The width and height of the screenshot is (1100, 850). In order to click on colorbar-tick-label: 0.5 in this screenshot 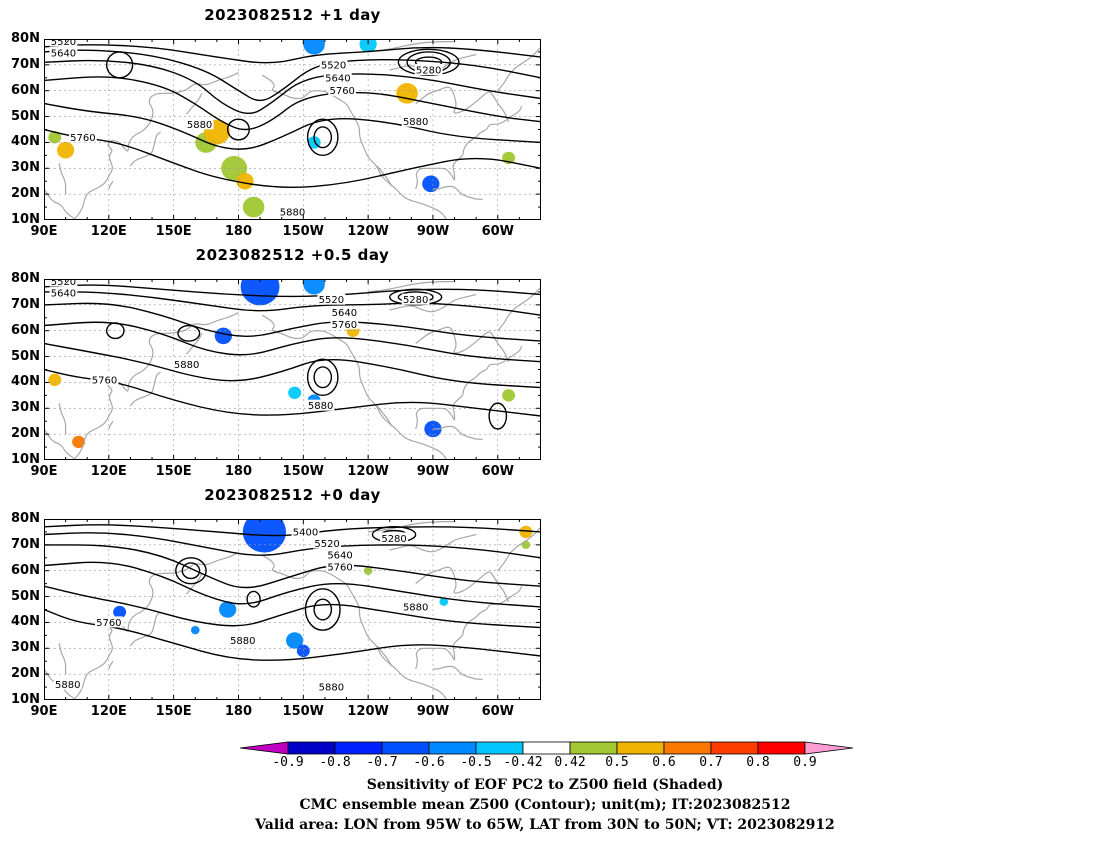, I will do `click(617, 762)`.